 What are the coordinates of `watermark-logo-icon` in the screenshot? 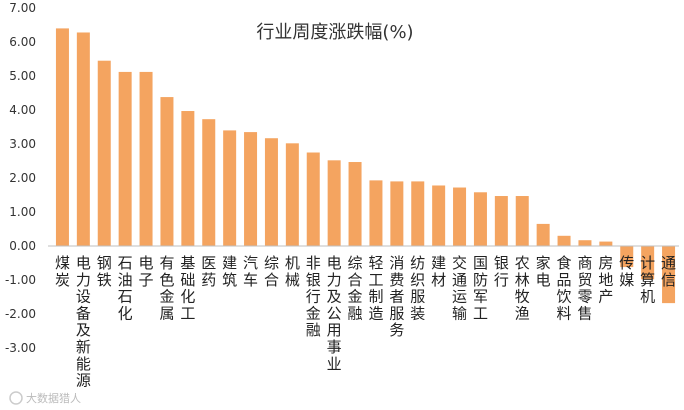 It's located at (16, 398).